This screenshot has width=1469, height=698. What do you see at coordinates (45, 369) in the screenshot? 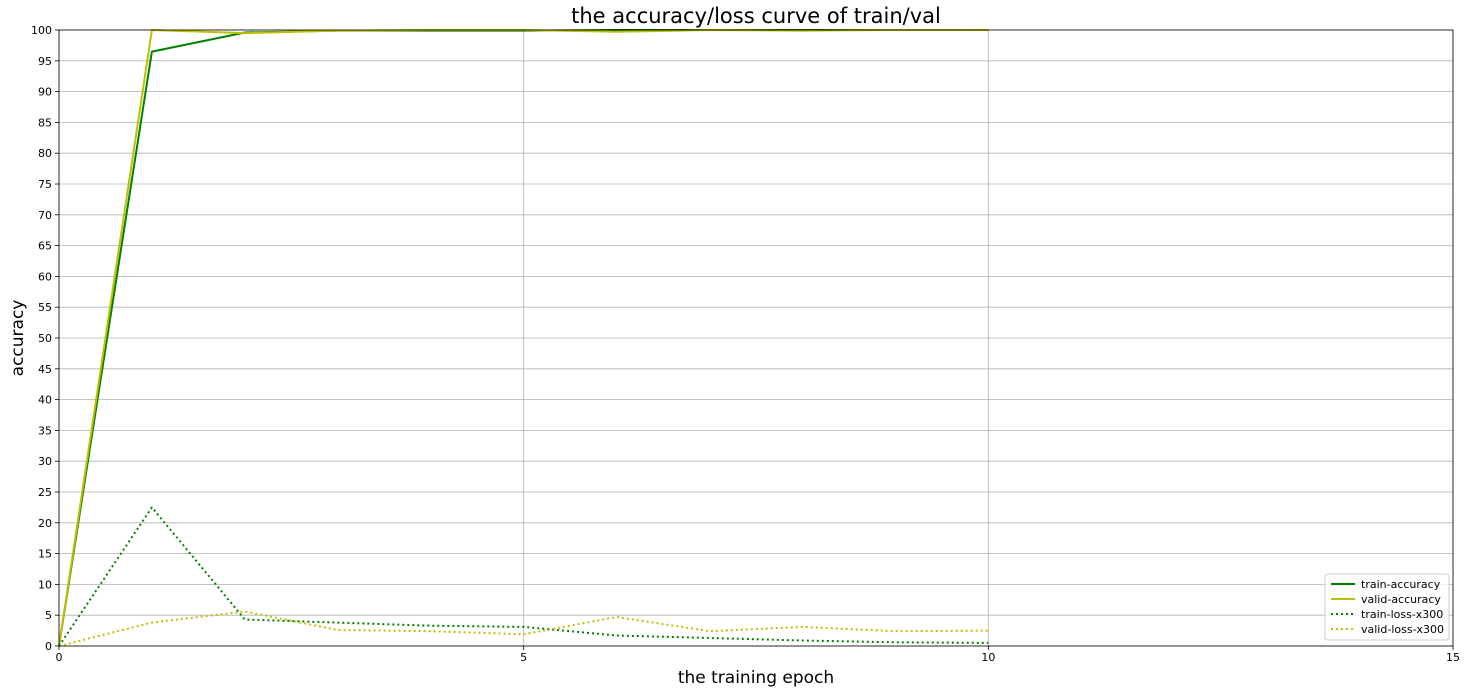
I see `y-tick-label: 45` at bounding box center [45, 369].